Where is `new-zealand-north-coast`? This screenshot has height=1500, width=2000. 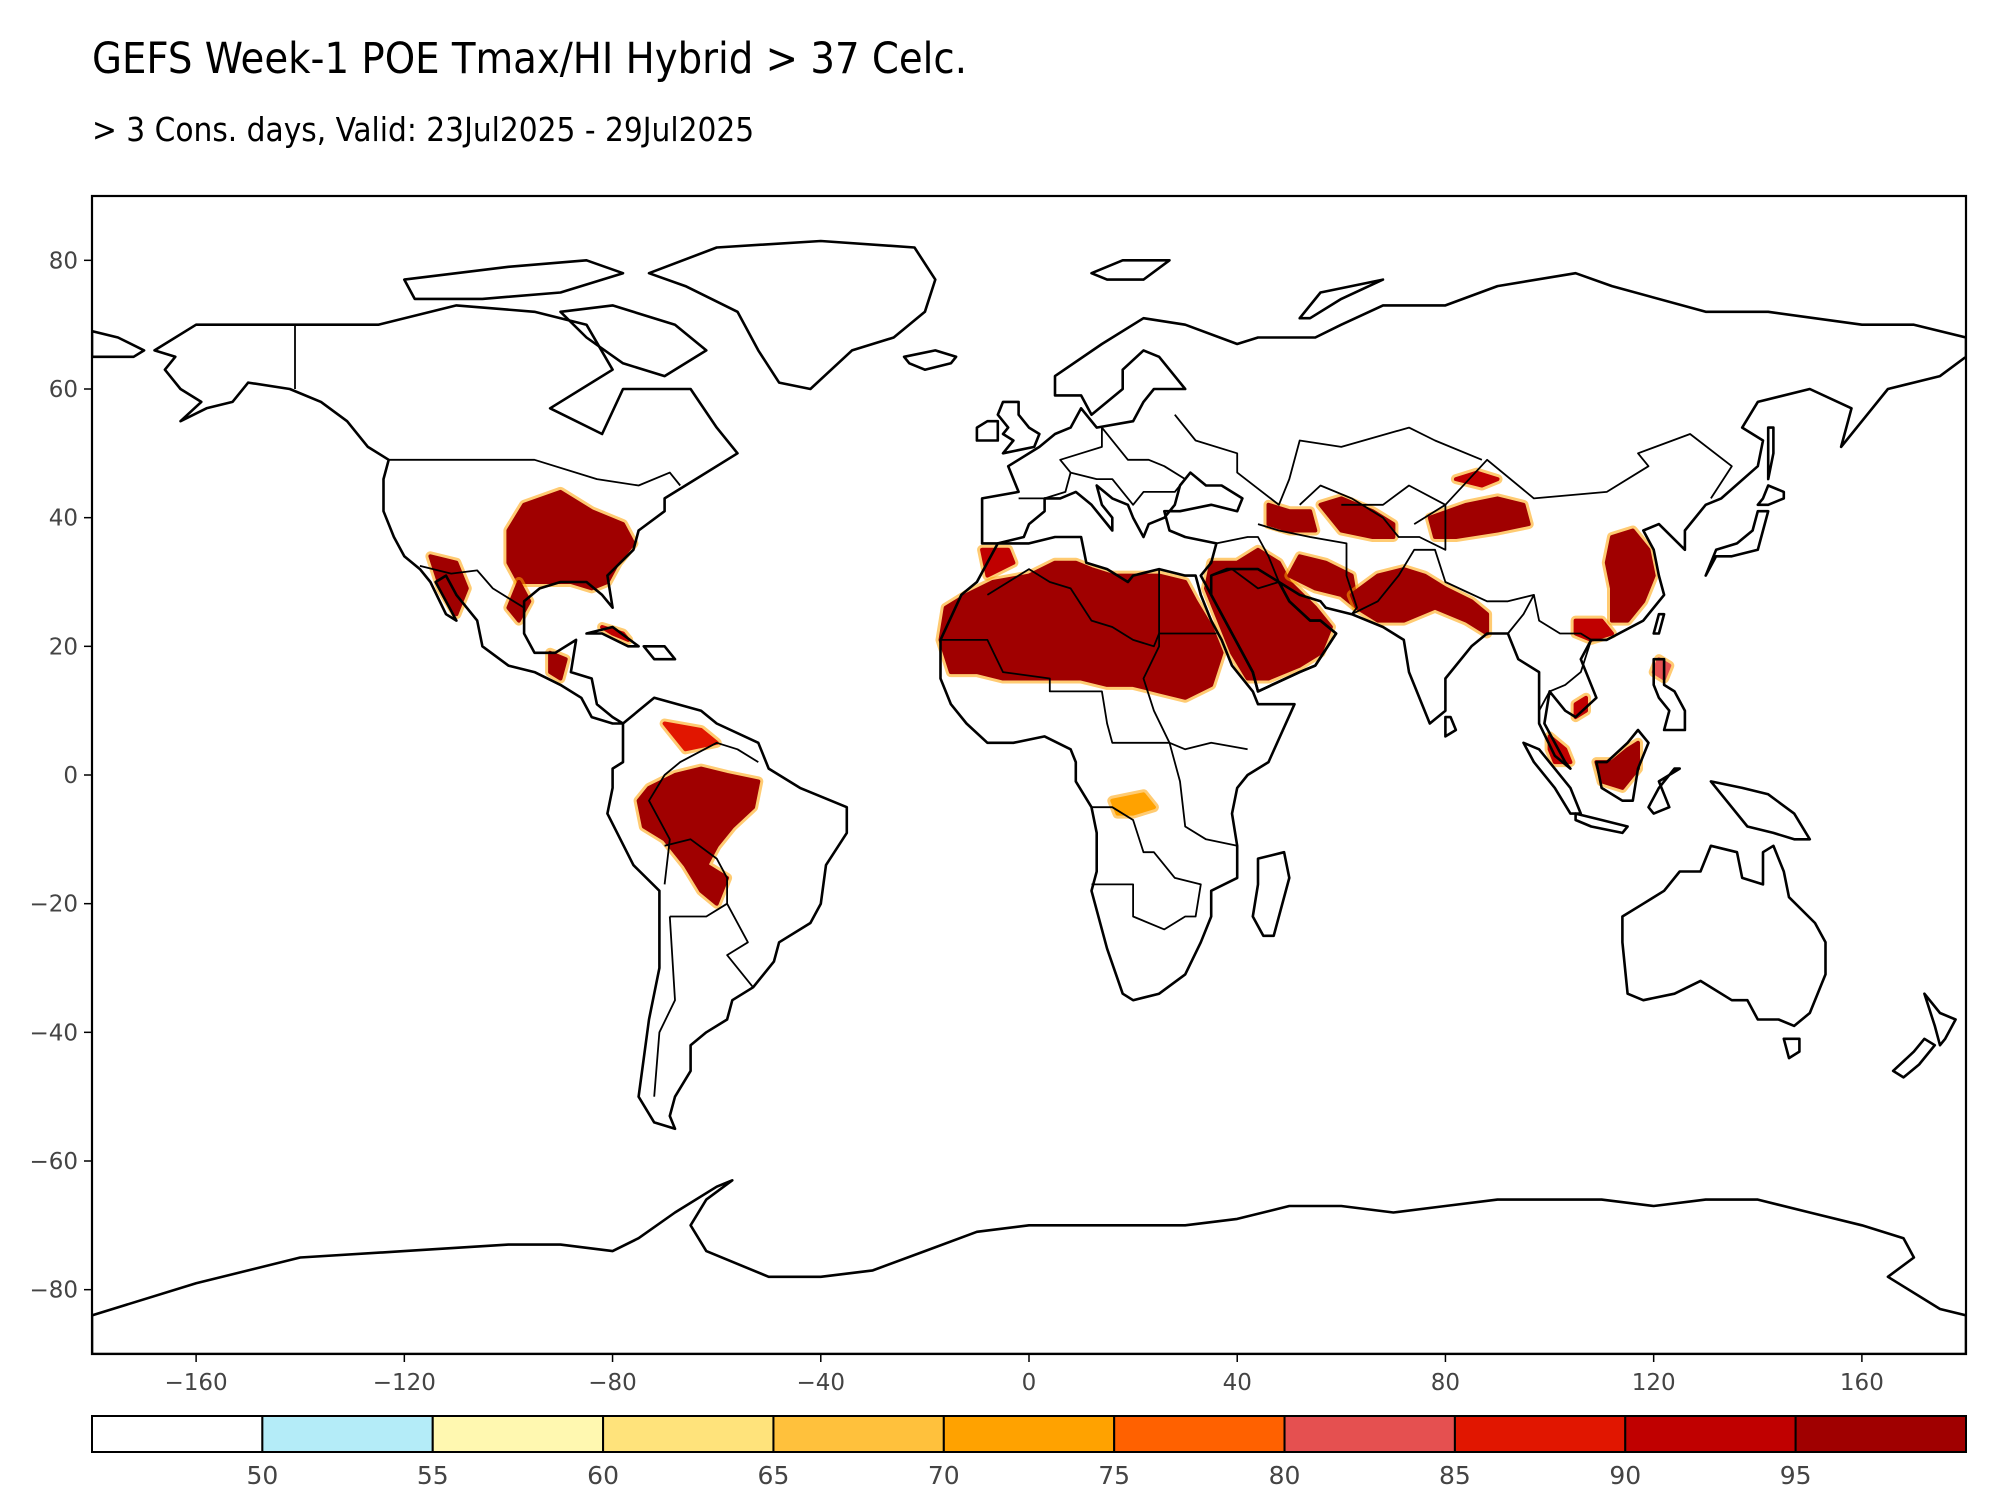 new-zealand-north-coast is located at coordinates (1940, 1019).